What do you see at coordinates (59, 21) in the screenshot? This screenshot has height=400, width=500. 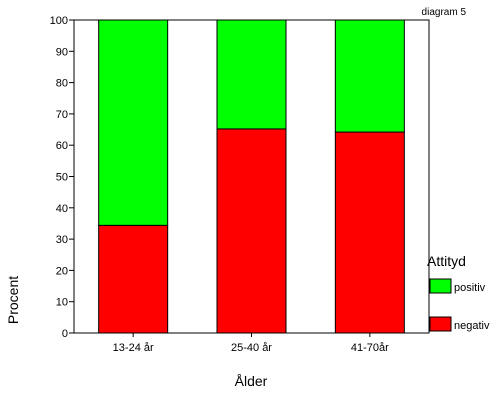 I see `y-tick-label: 100` at bounding box center [59, 21].